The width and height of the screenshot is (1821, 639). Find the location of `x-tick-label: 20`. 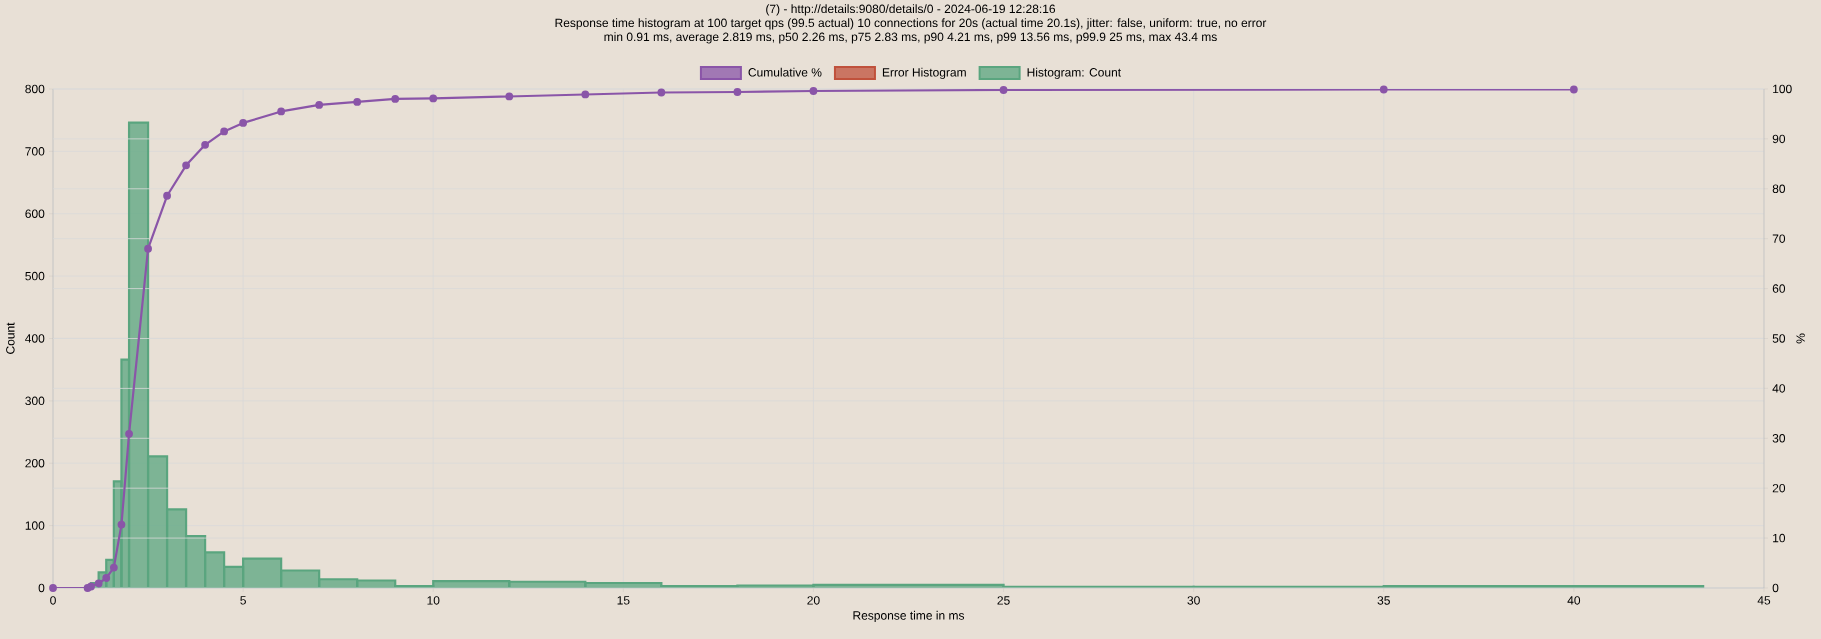

x-tick-label: 20 is located at coordinates (813, 600).